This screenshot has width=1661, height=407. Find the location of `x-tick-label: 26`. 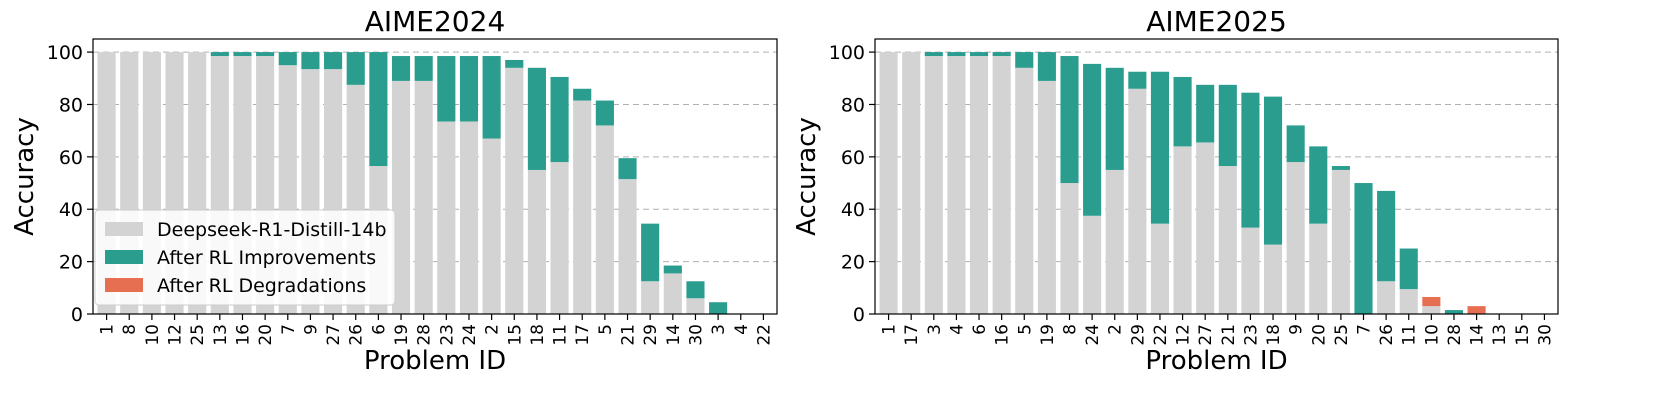

x-tick-label: 26 is located at coordinates (1387, 335).